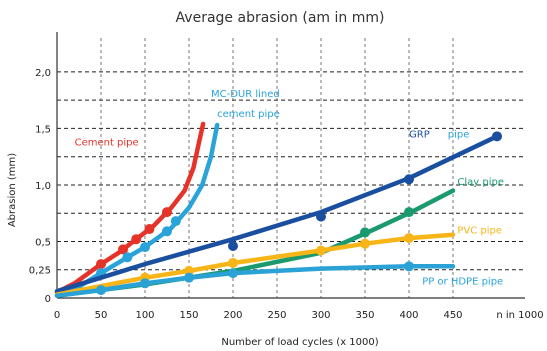 The height and width of the screenshot is (351, 547). What do you see at coordinates (43, 129) in the screenshot?
I see `y-tick-label: 1,5` at bounding box center [43, 129].